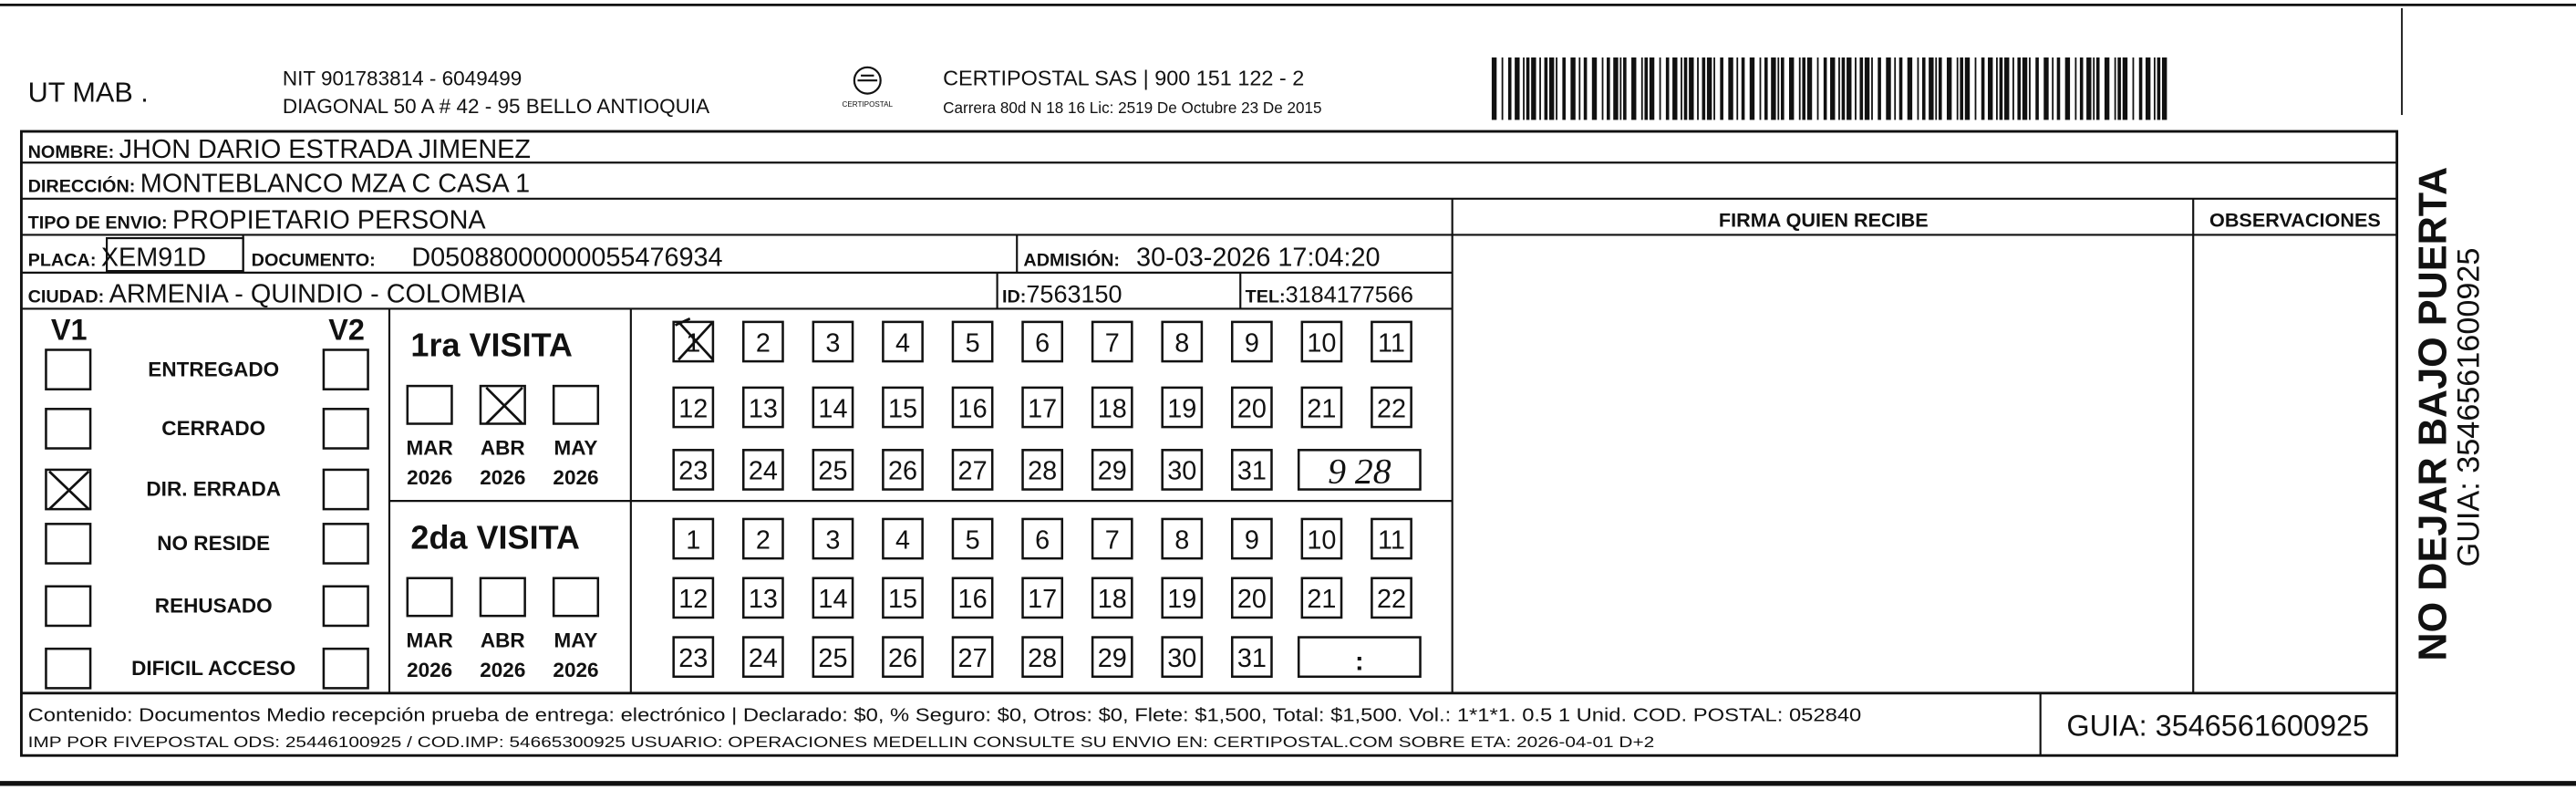 The height and width of the screenshot is (790, 2576). What do you see at coordinates (1359, 471) in the screenshot?
I see `extra-note: 9 28` at bounding box center [1359, 471].